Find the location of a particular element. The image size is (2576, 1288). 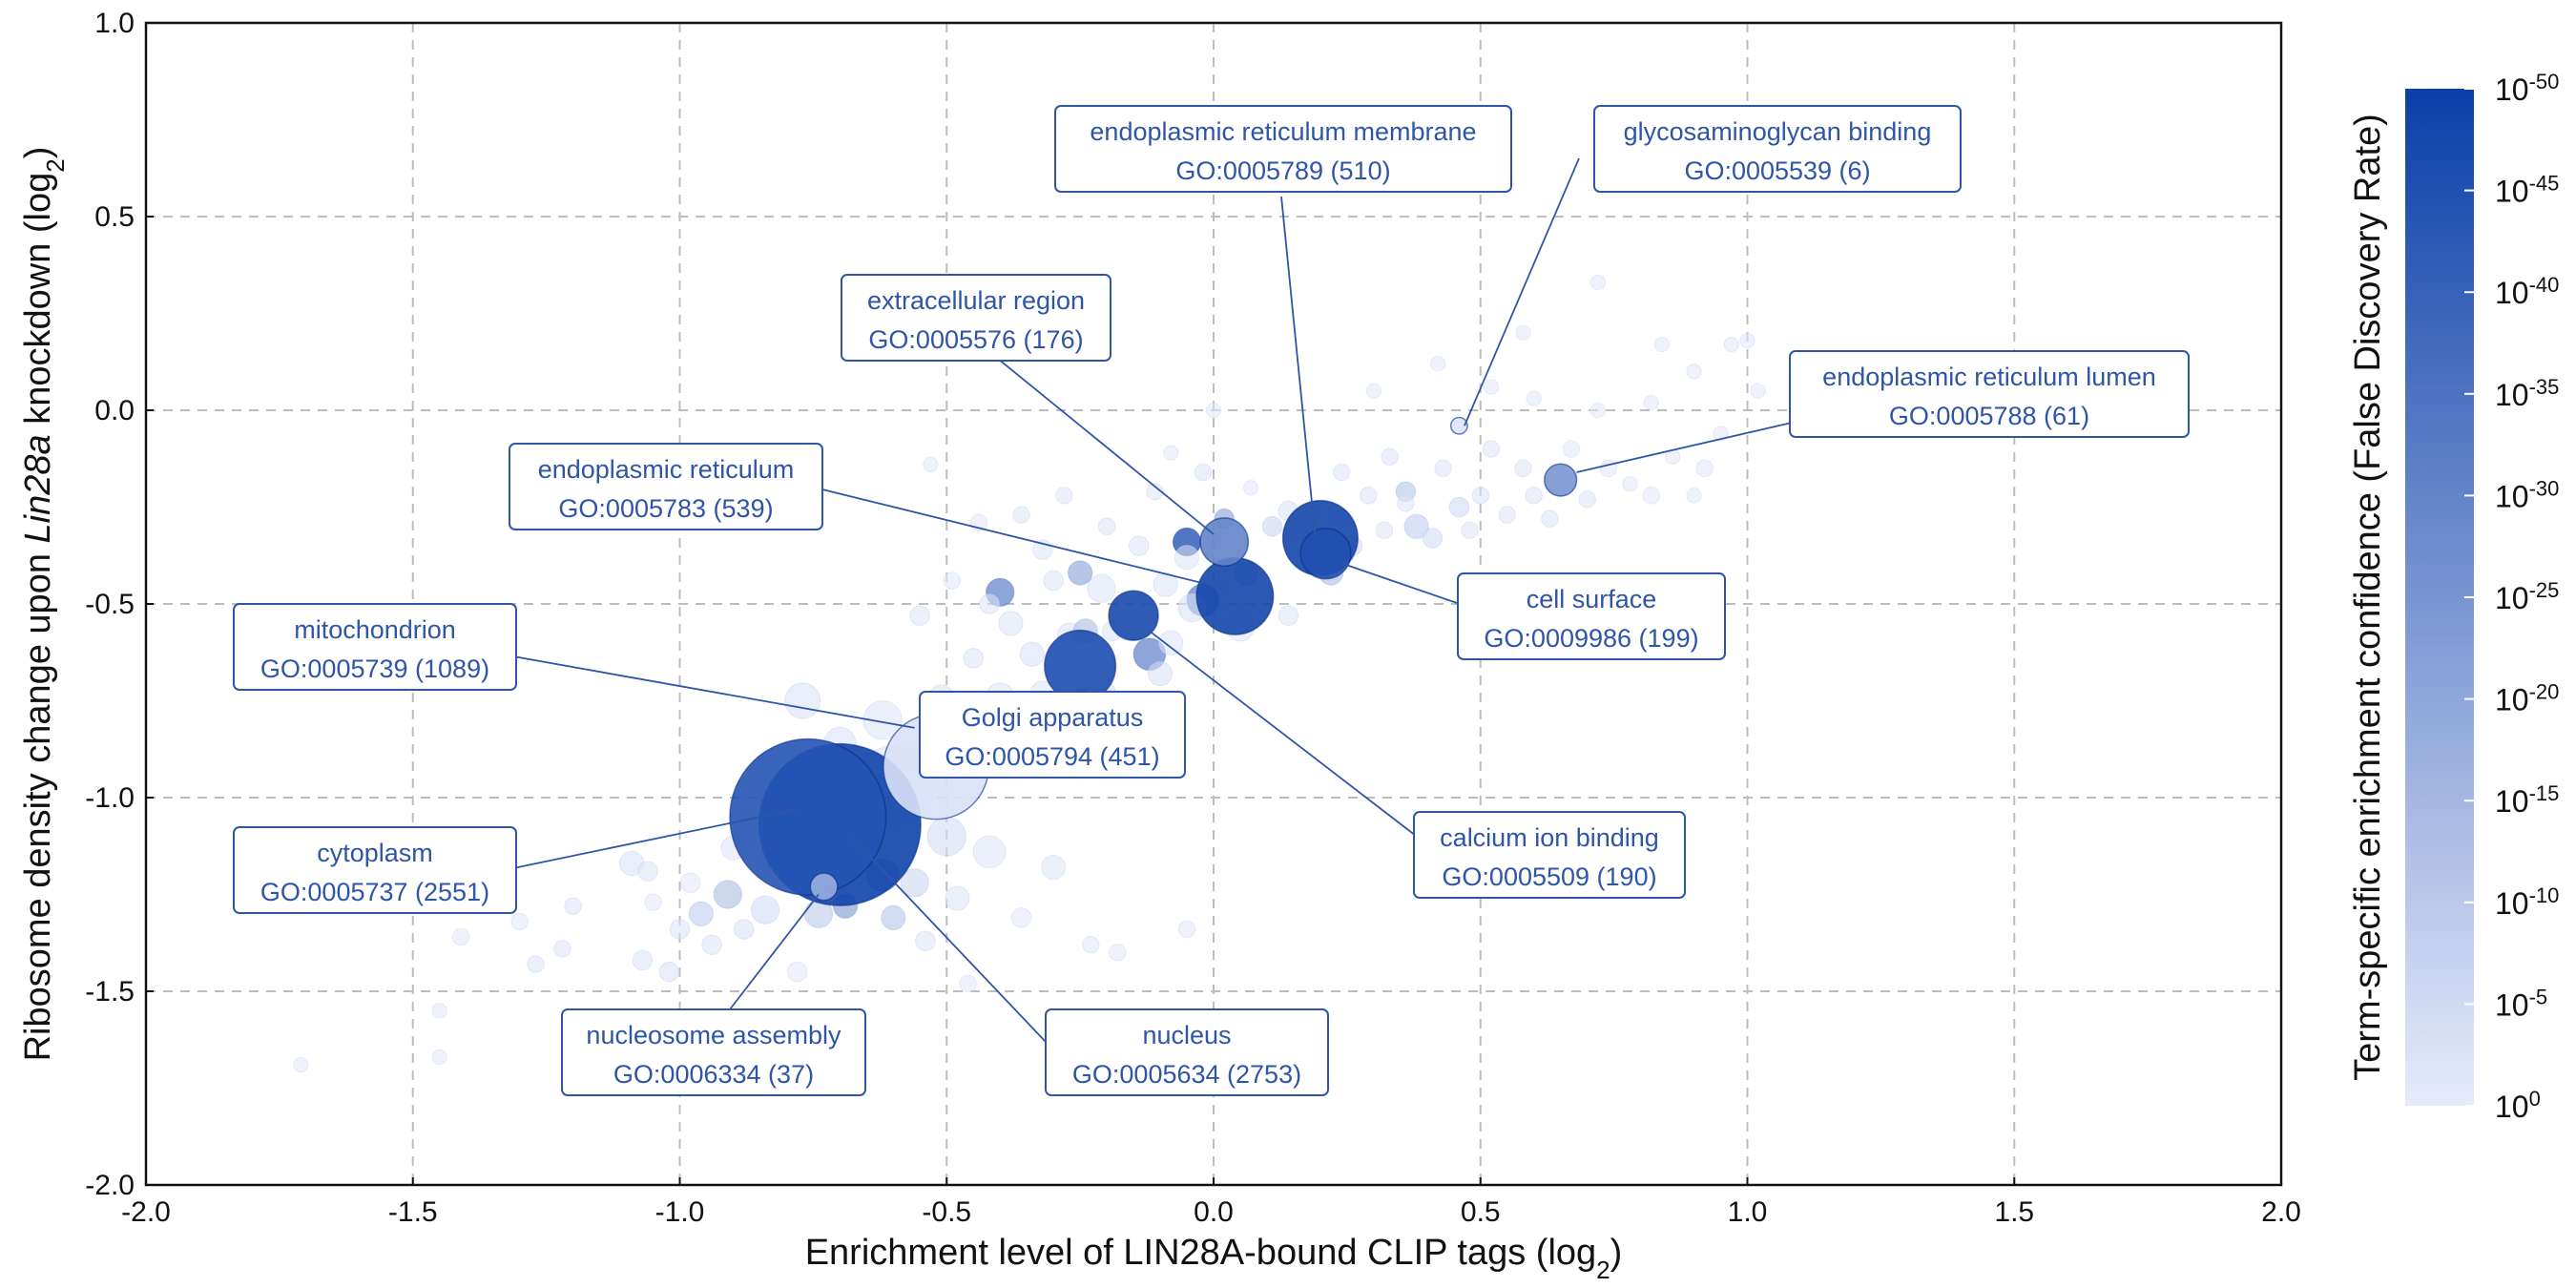

annotation-endoplasmic-reticulum: endoplasmic reticulum GO:0005783 (539) is located at coordinates (666, 486).